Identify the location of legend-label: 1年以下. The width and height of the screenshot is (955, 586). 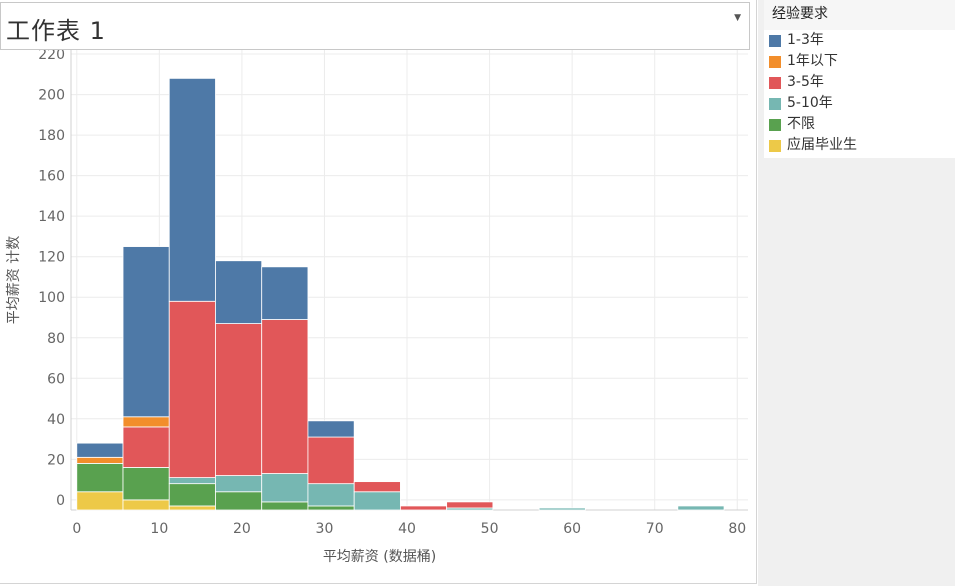
(812, 61).